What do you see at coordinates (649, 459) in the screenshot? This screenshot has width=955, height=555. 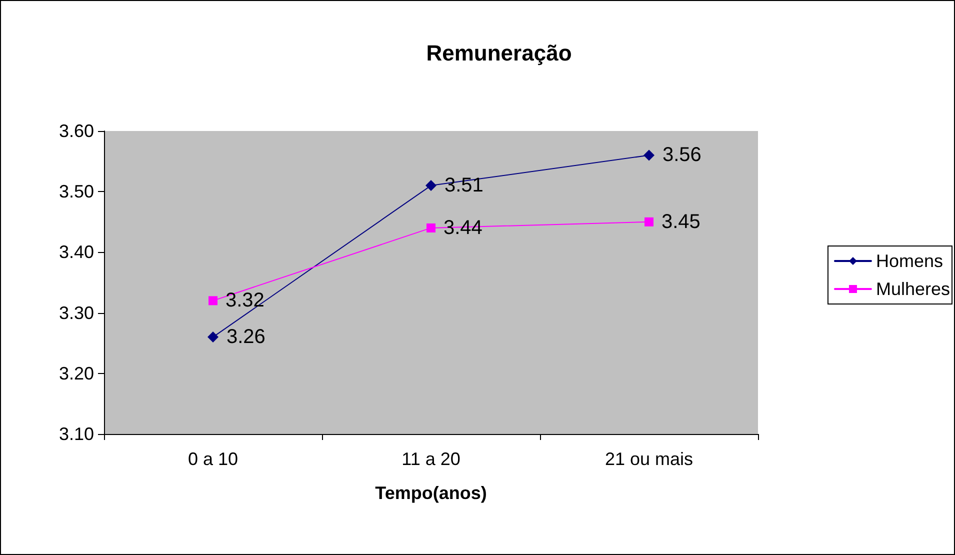 I see `x-tick-label: 21 ou mais` at bounding box center [649, 459].